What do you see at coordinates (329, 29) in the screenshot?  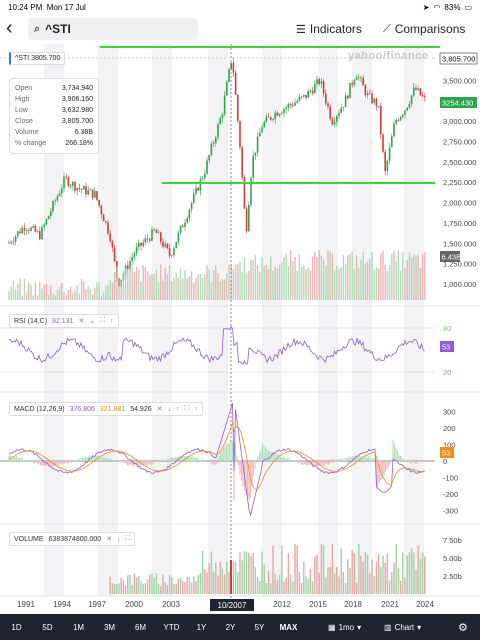 I see `indicators-button: ☰ Indicators` at bounding box center [329, 29].